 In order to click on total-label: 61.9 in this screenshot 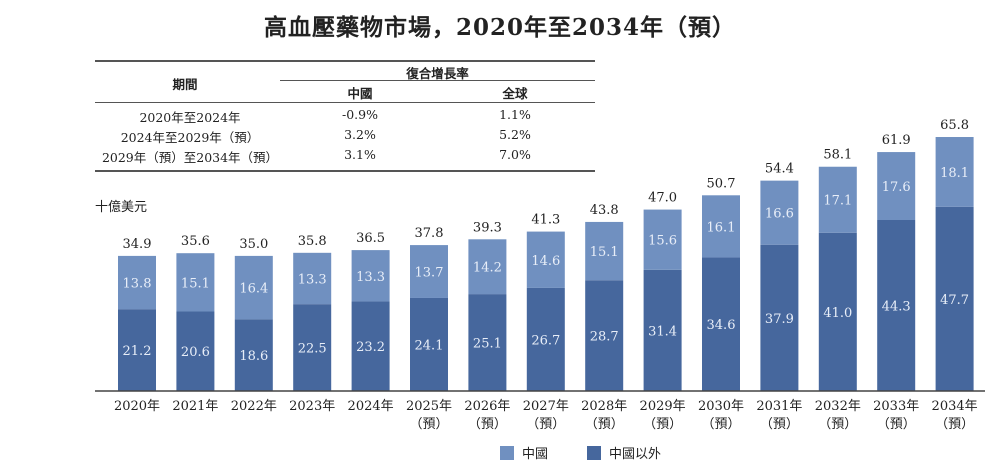, I will do `click(896, 140)`.